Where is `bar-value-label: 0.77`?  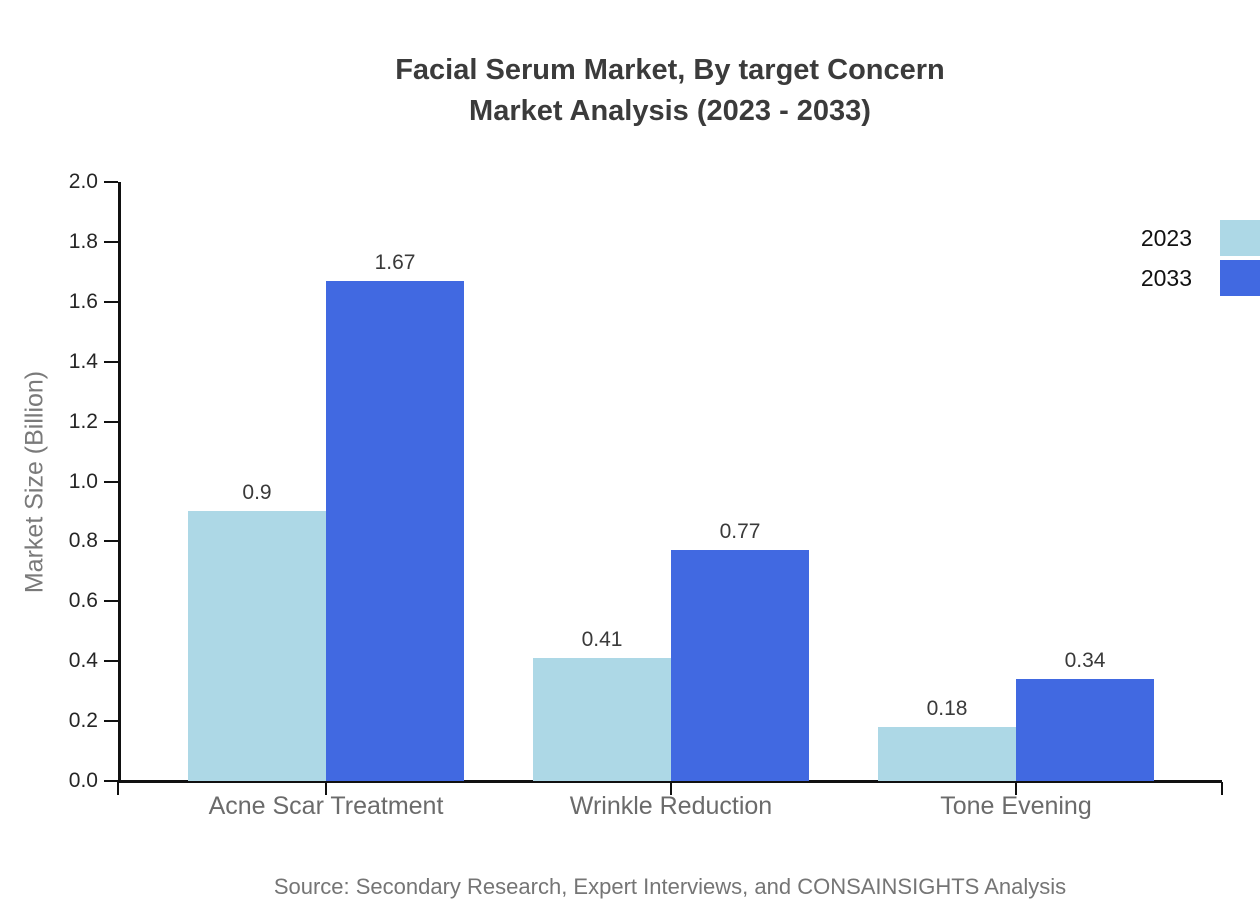 bar-value-label: 0.77 is located at coordinates (740, 532).